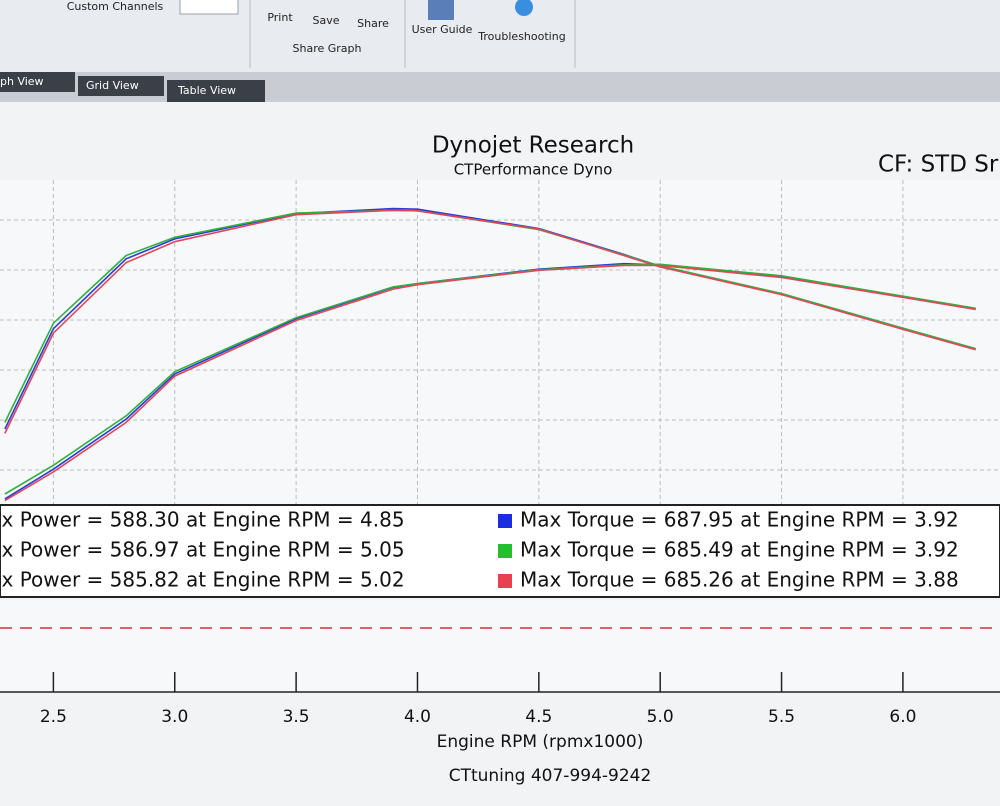  What do you see at coordinates (206, 90) in the screenshot?
I see `tab-label: Table View` at bounding box center [206, 90].